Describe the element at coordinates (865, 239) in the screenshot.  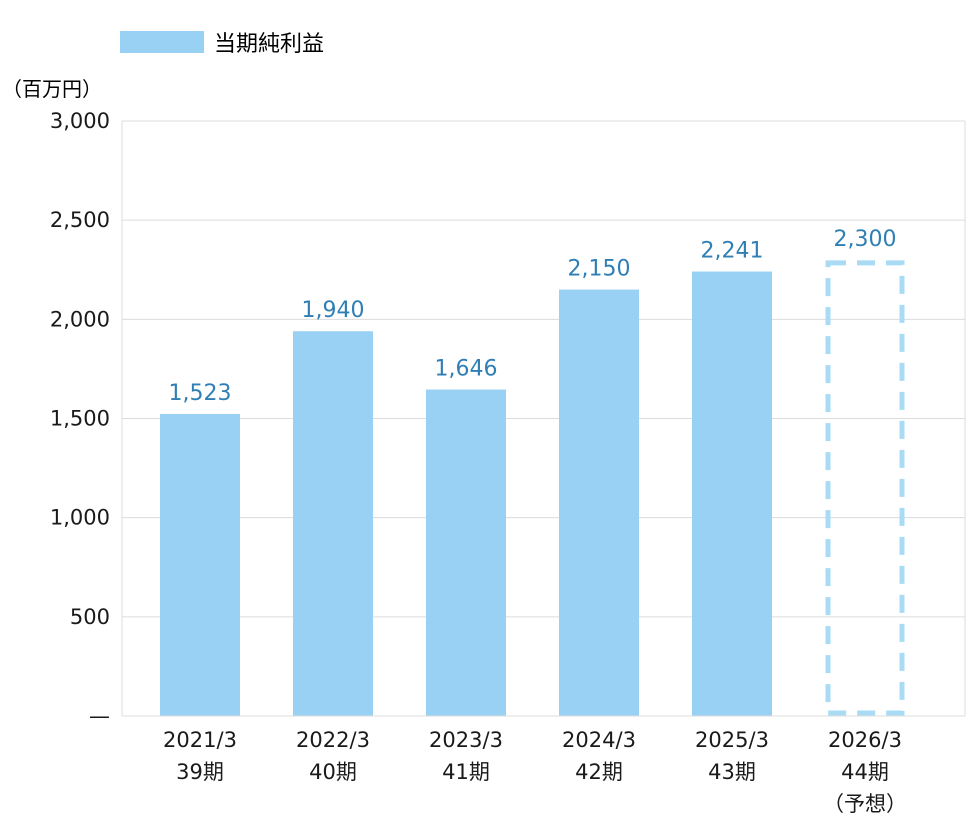
I see `value-label: 2,300` at that location.